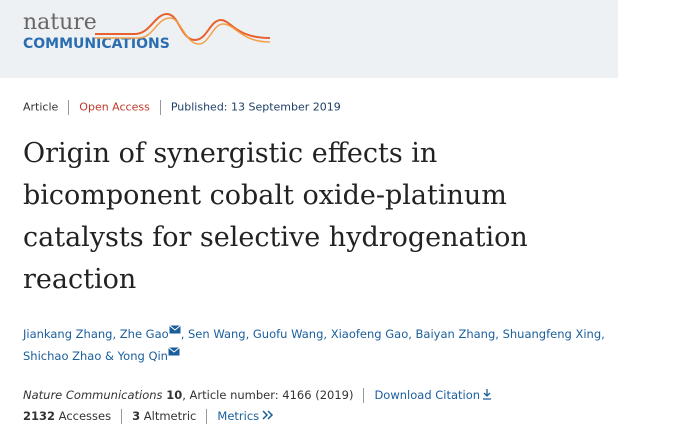  I want to click on accesses-count: 2132, so click(39, 416).